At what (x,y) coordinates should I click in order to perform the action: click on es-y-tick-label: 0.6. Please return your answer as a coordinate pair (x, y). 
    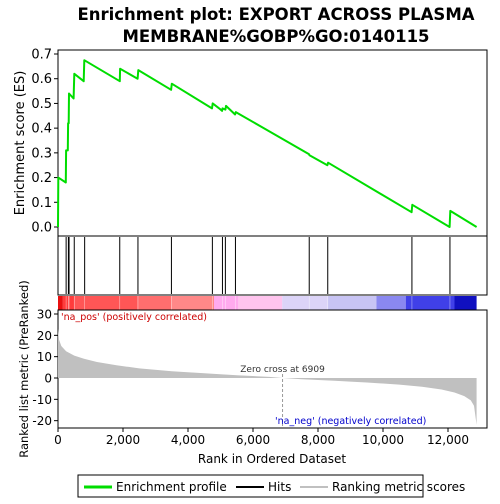
    Looking at the image, I should click on (41, 79).